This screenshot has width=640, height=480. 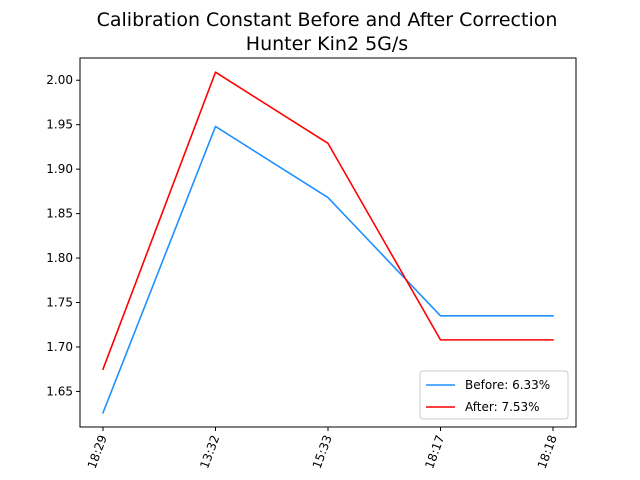 I want to click on legend: Before: 6.33% After: 7.53%, so click(x=494, y=395).